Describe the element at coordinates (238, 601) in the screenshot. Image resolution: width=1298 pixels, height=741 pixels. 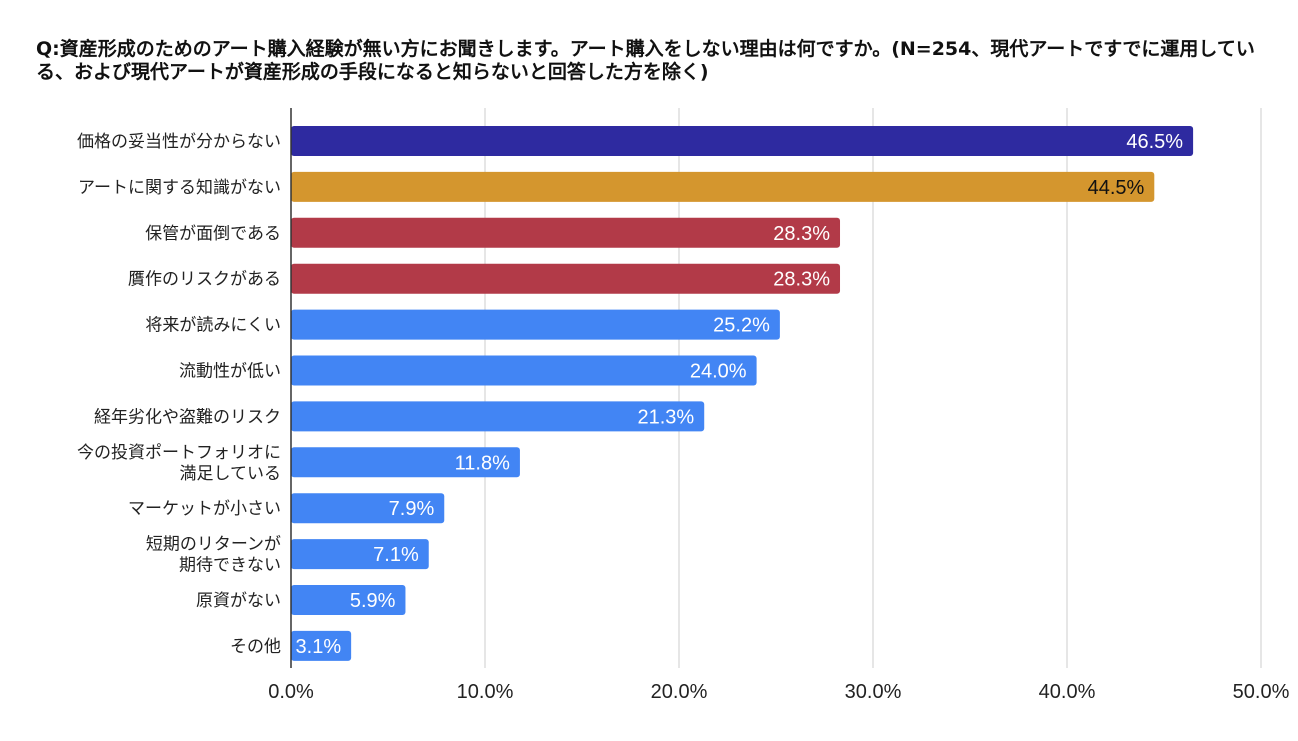
I see `category-label: 原資がない` at that location.